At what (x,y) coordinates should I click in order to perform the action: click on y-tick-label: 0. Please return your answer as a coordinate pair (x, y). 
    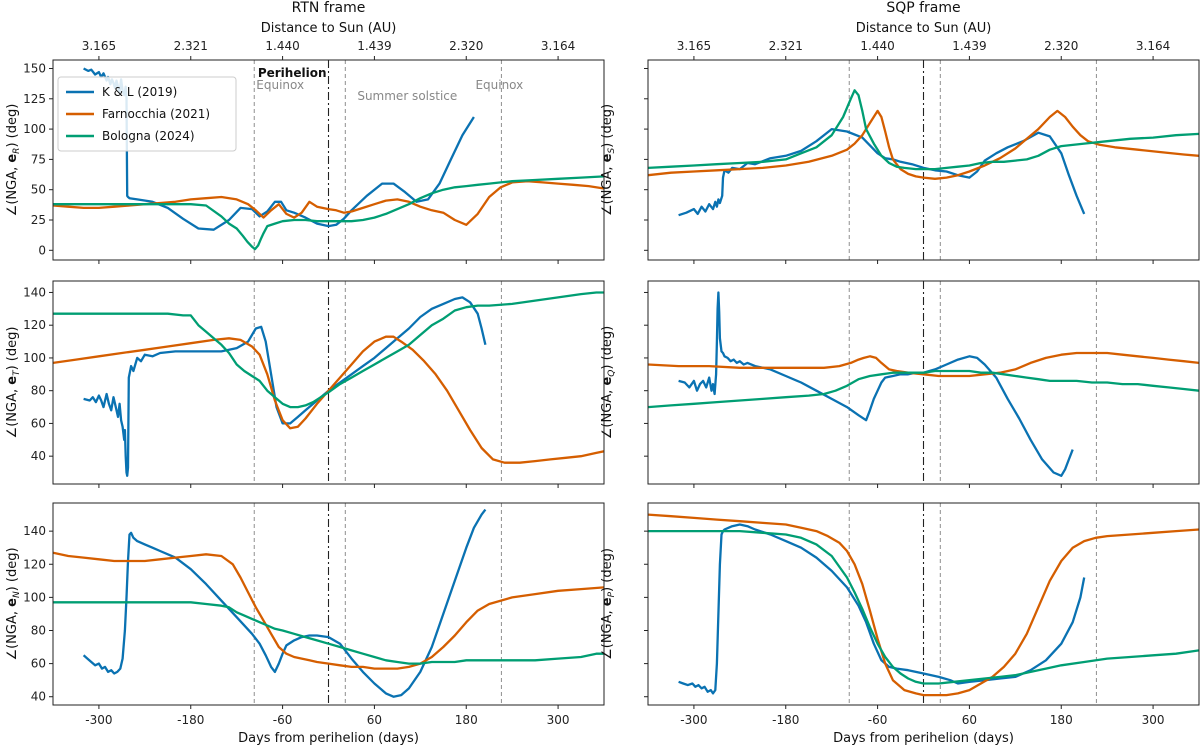
    Looking at the image, I should click on (42, 250).